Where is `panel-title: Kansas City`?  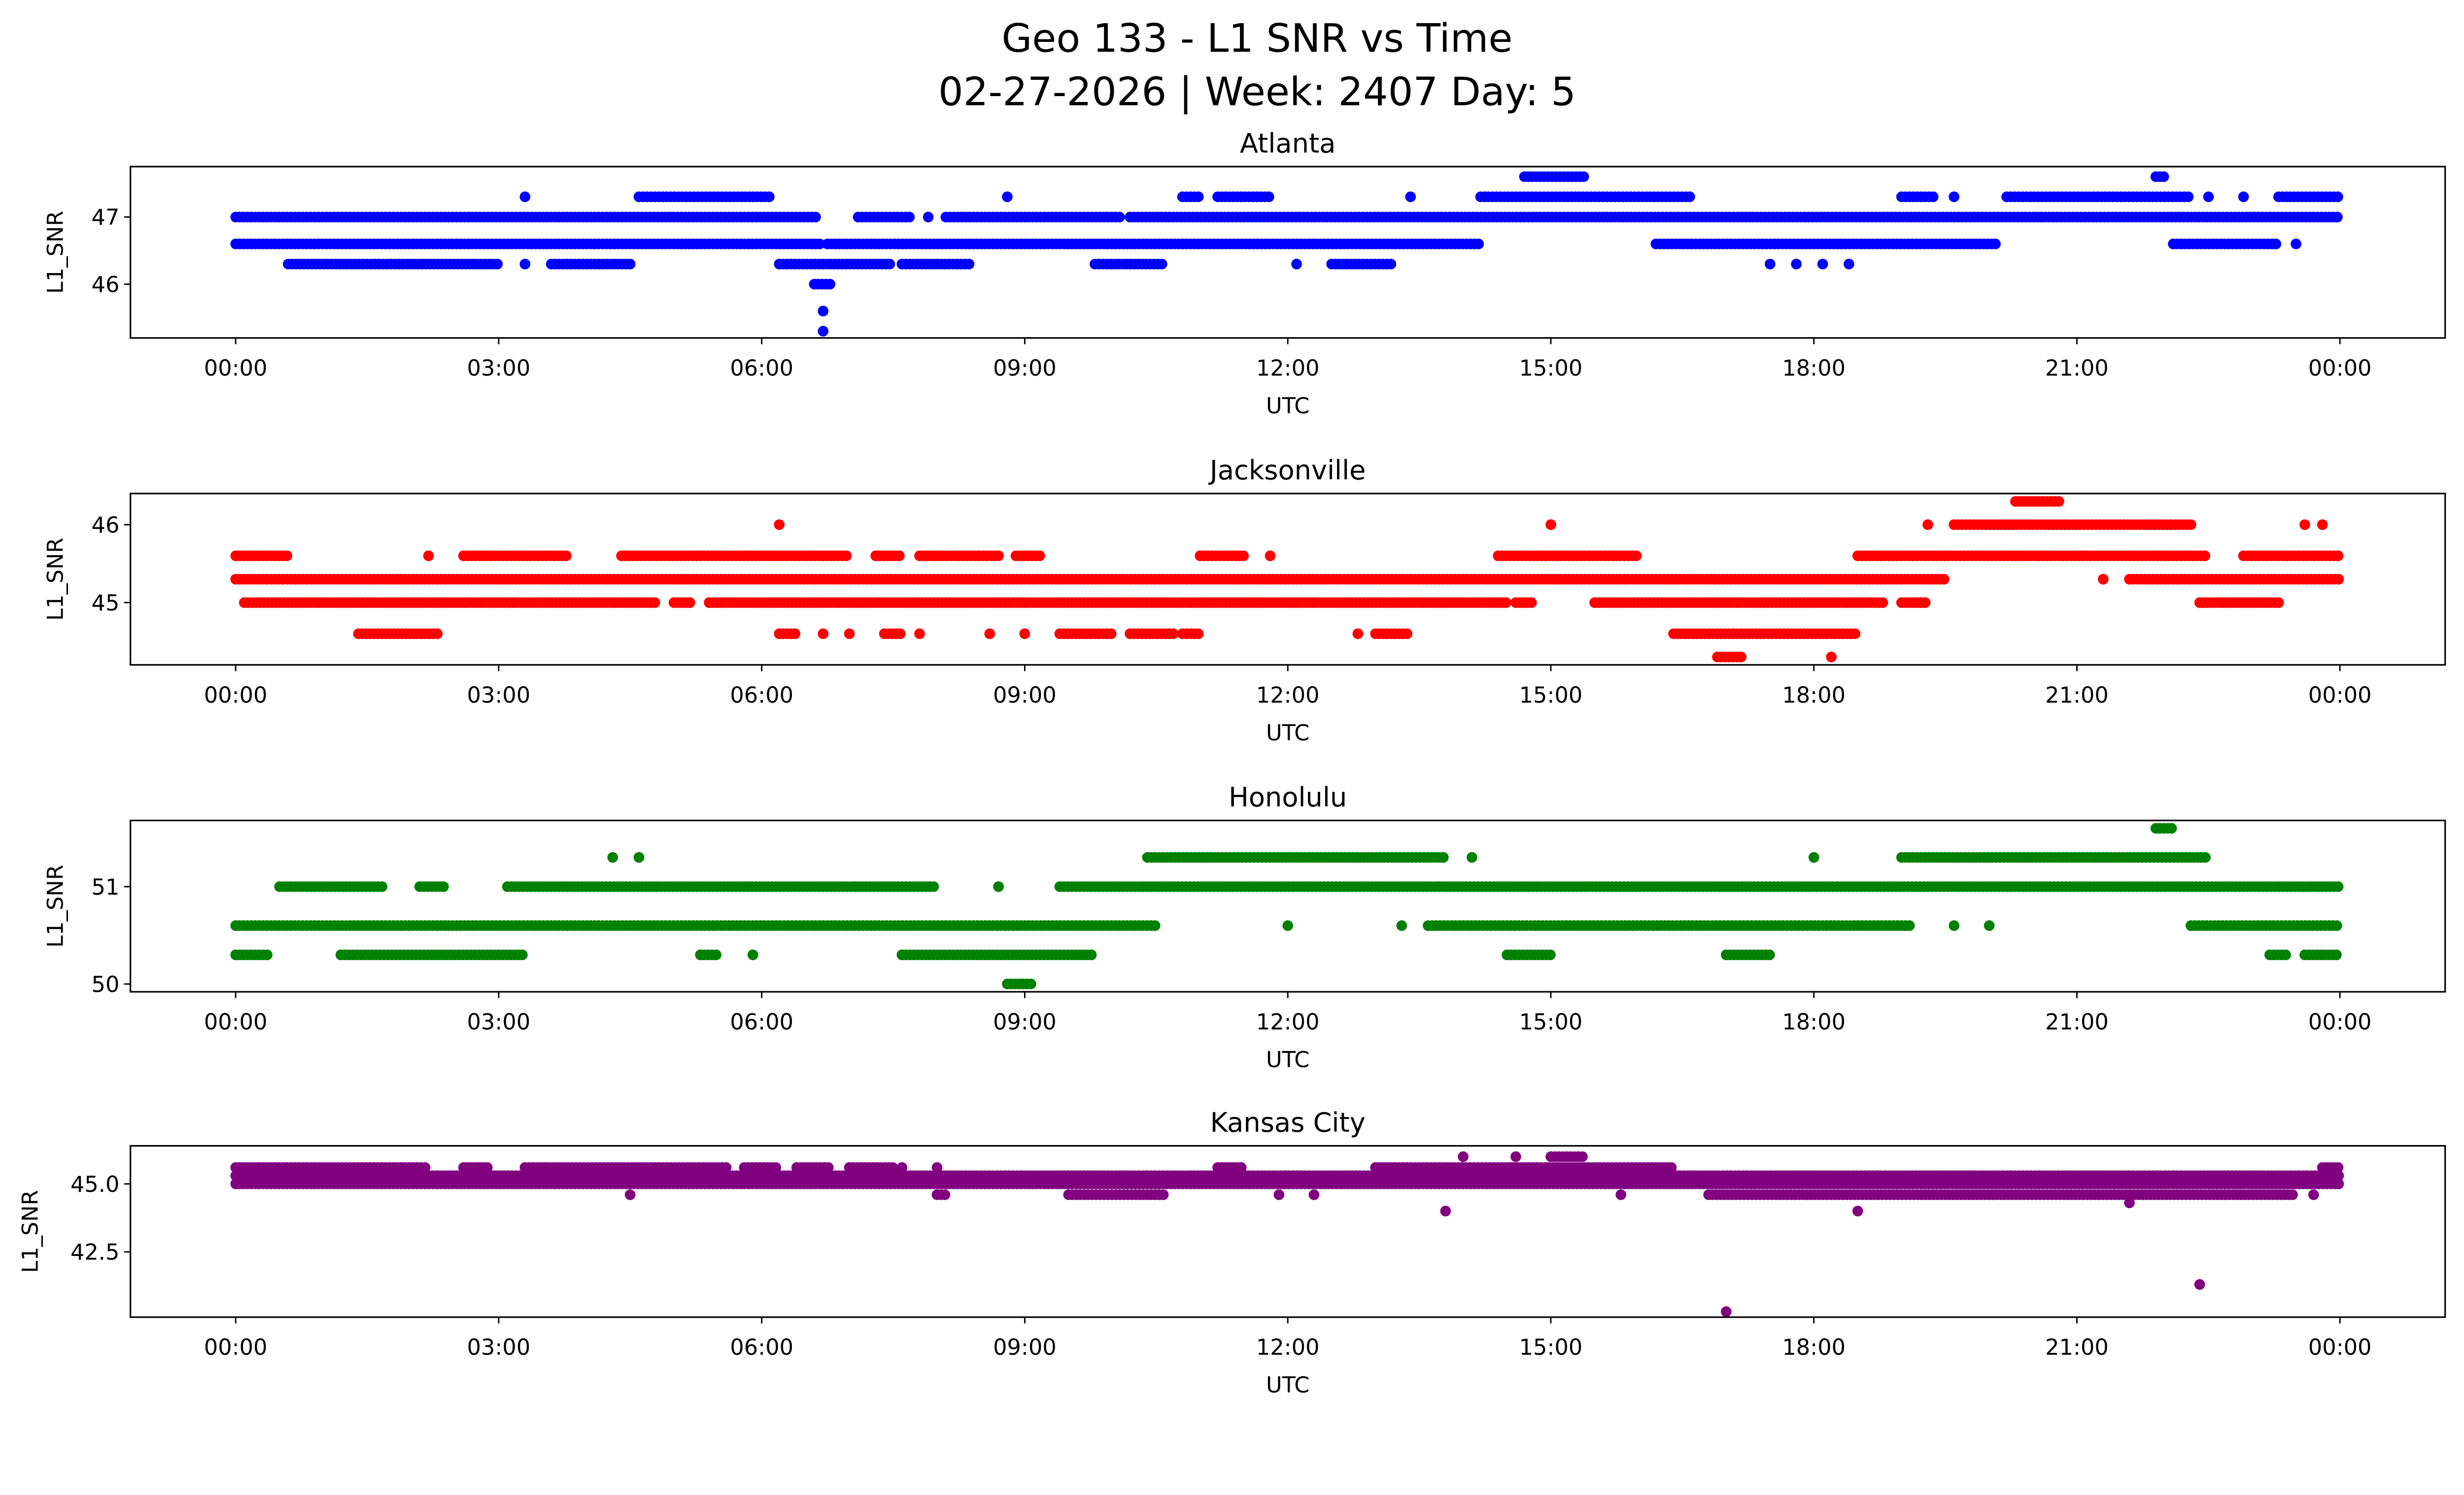 panel-title: Kansas City is located at coordinates (1288, 1122).